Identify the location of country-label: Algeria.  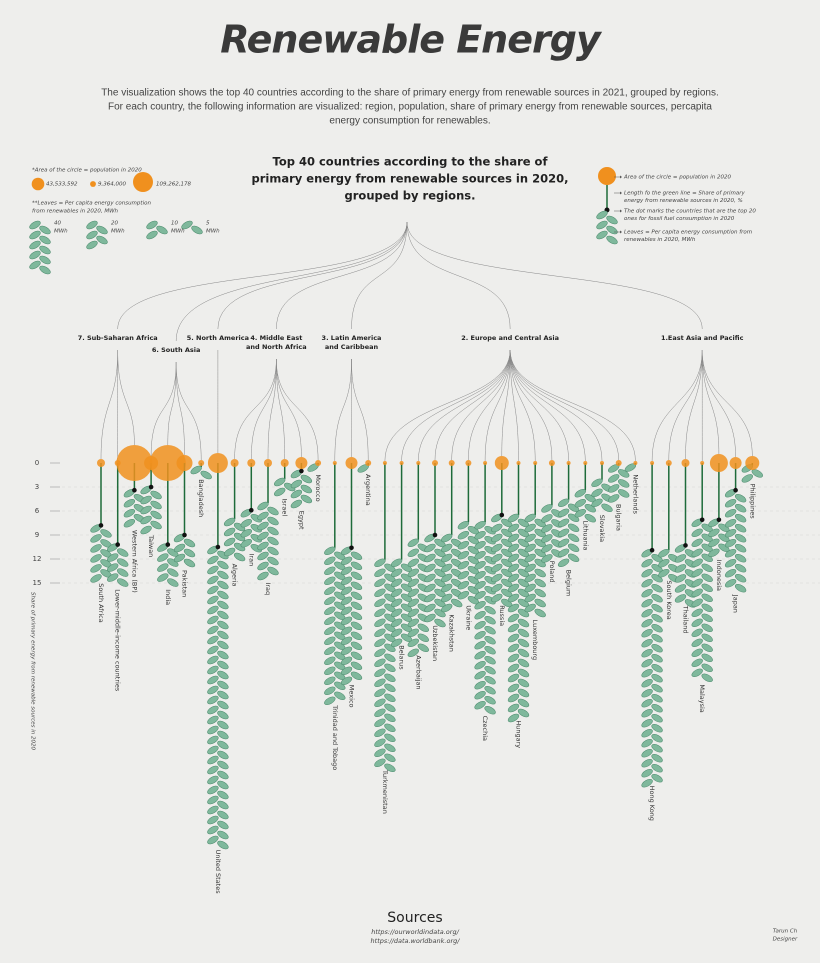
(235, 575).